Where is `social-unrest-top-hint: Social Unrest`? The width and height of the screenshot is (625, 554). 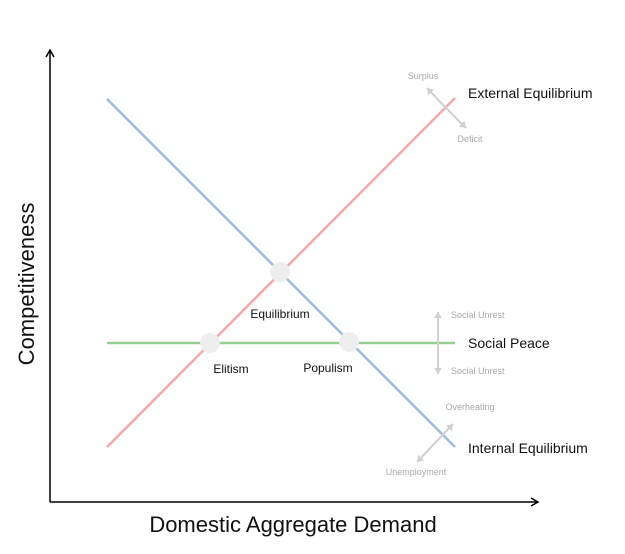
social-unrest-top-hint: Social Unrest is located at coordinates (478, 315).